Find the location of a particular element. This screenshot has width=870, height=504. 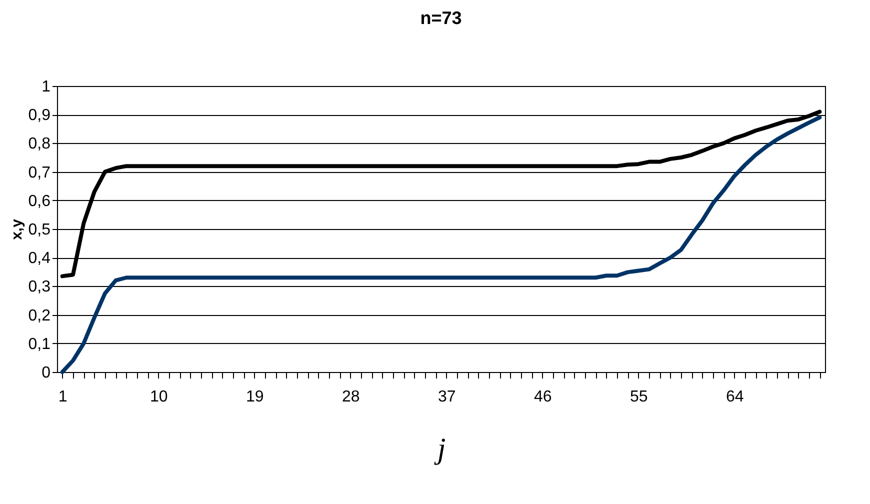

chart-title: n=73 is located at coordinates (441, 18).